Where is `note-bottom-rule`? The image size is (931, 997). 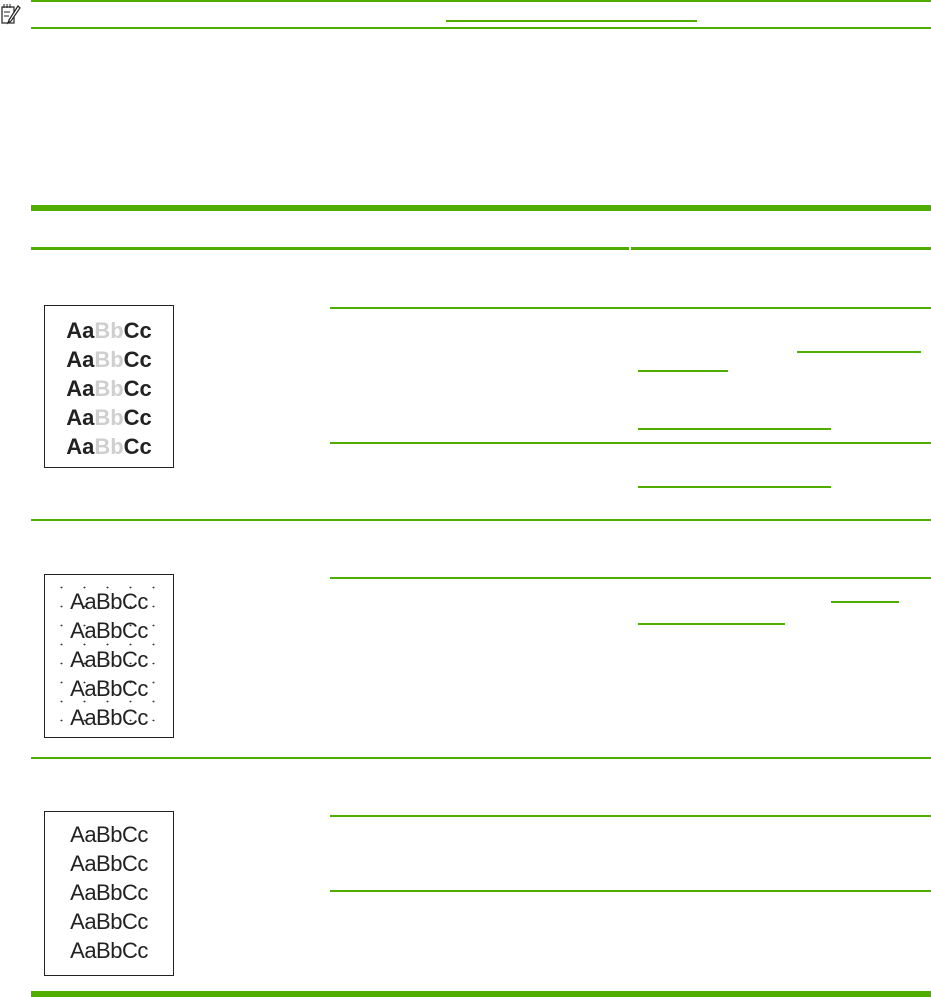
note-bottom-rule is located at coordinates (481, 28).